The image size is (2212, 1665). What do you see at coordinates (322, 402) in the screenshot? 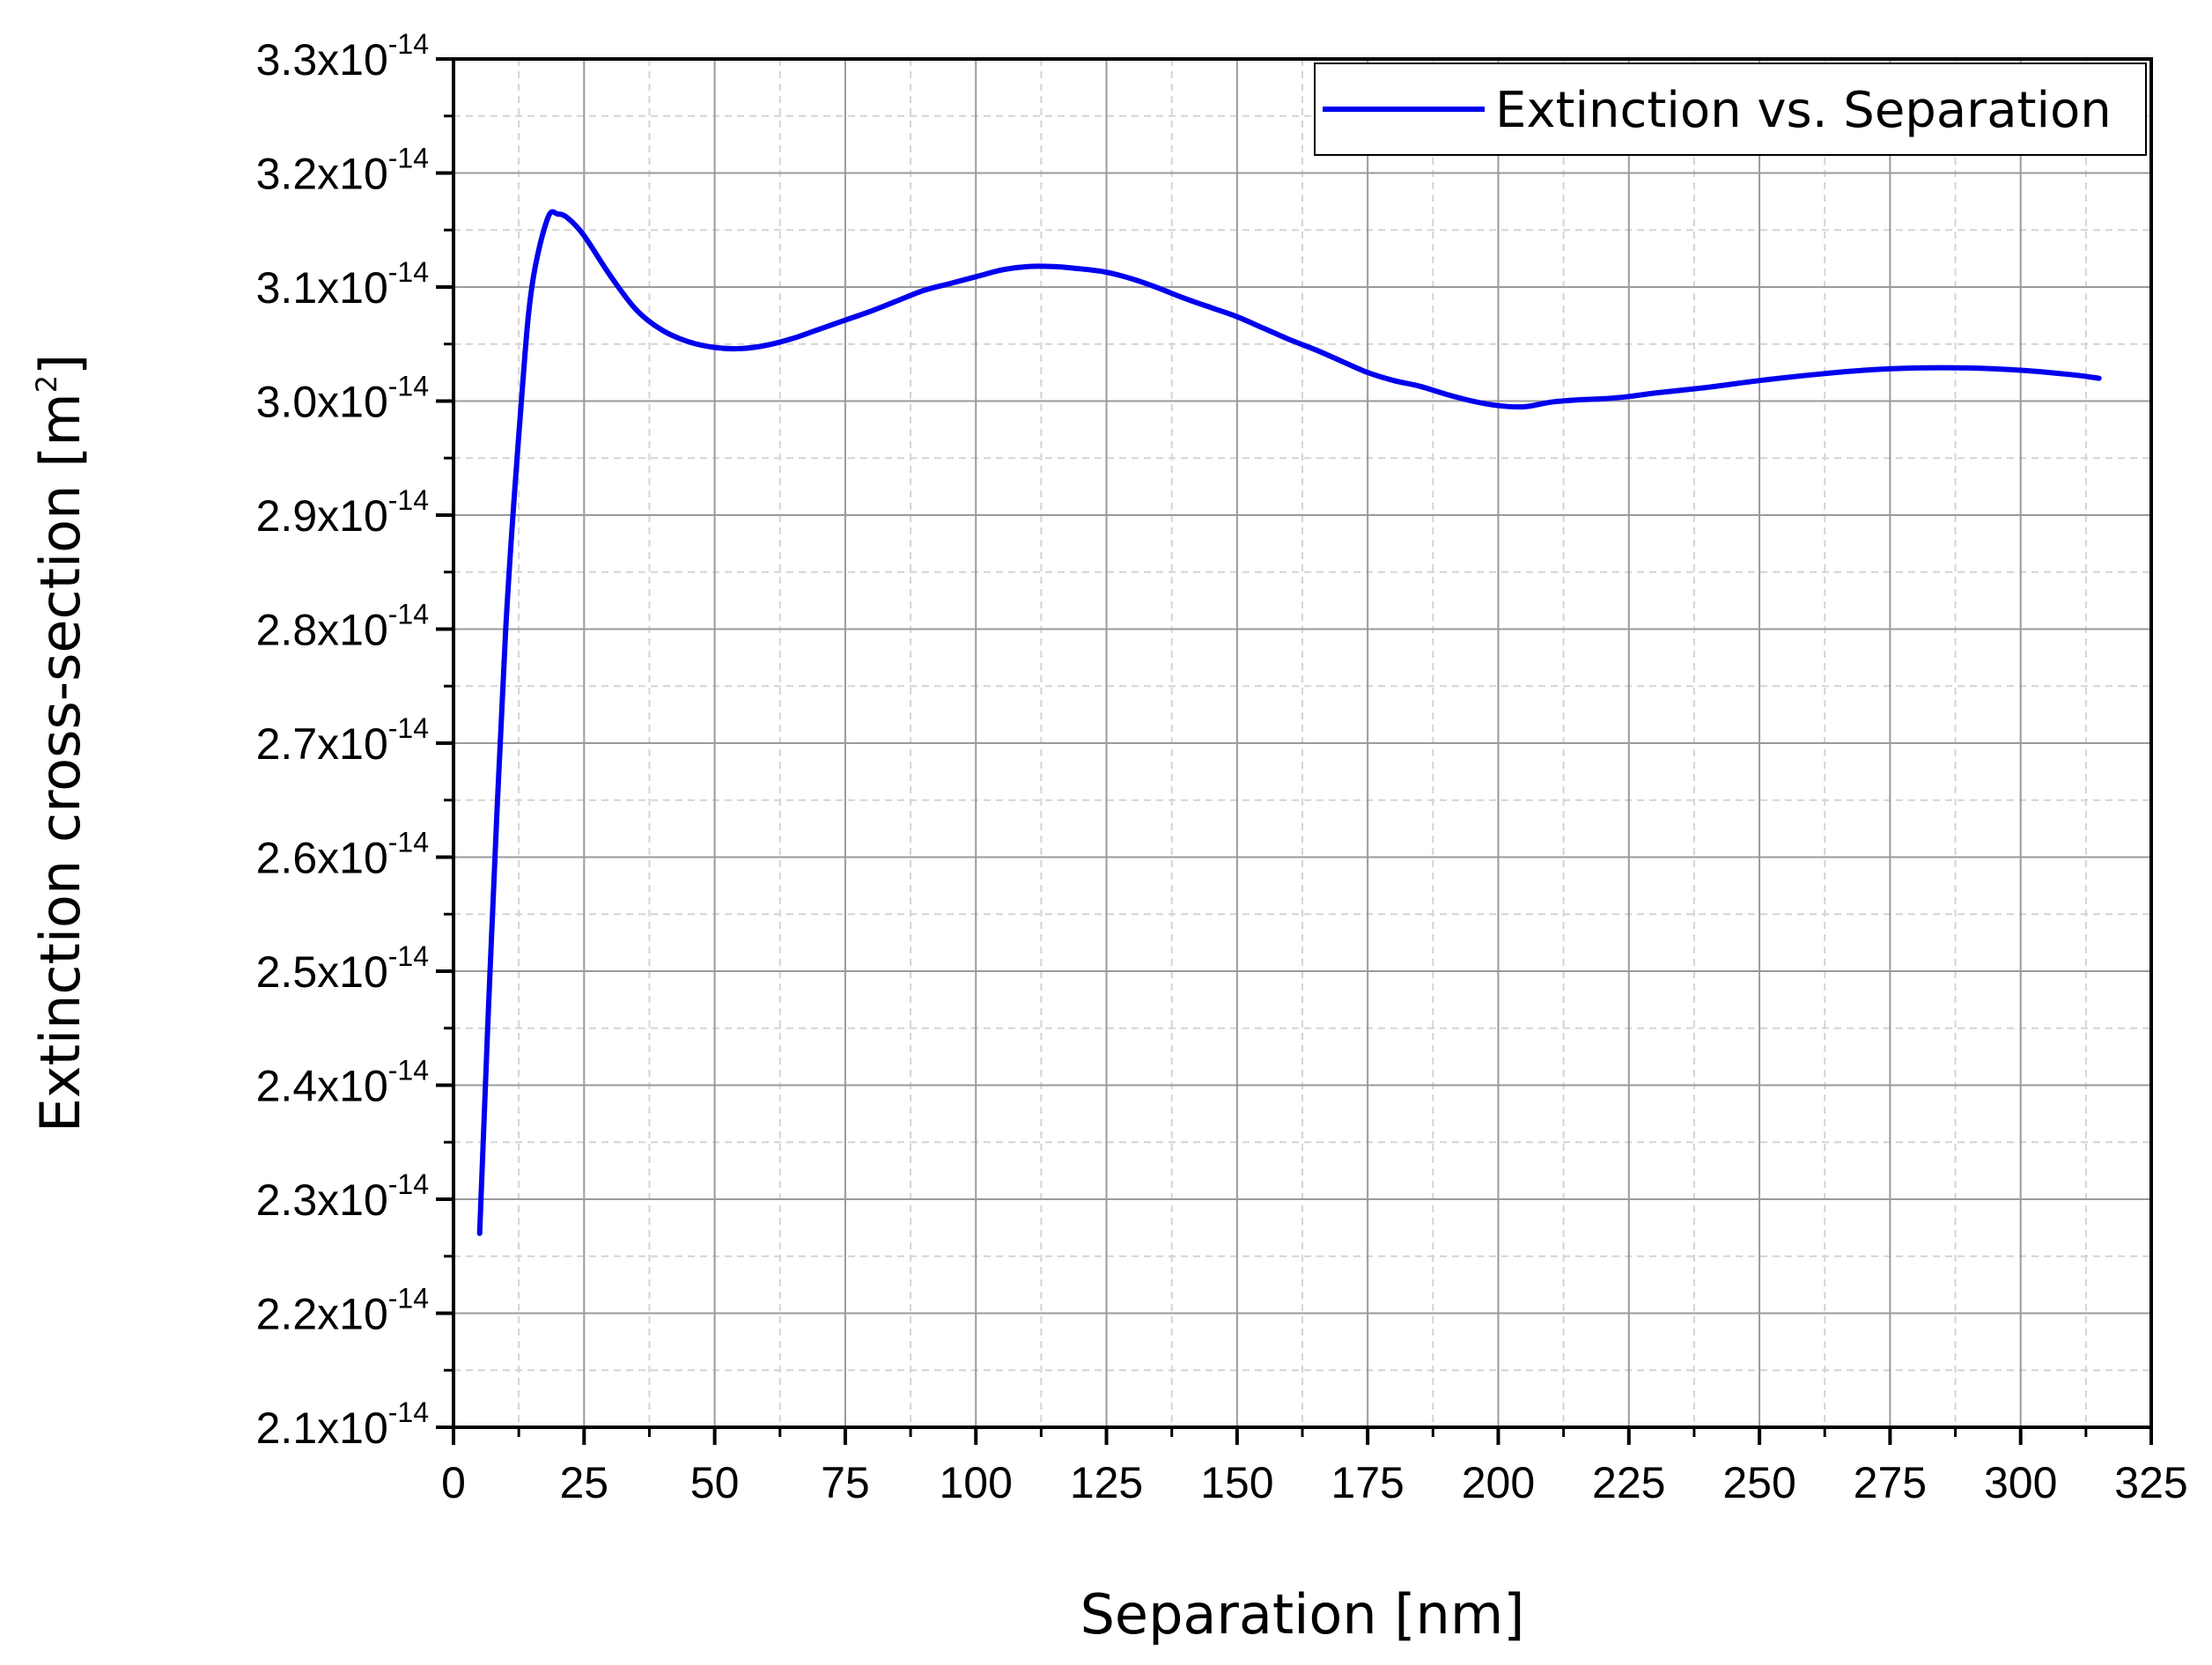
I see `y-tick-mantissa: 3.0x10` at bounding box center [322, 402].